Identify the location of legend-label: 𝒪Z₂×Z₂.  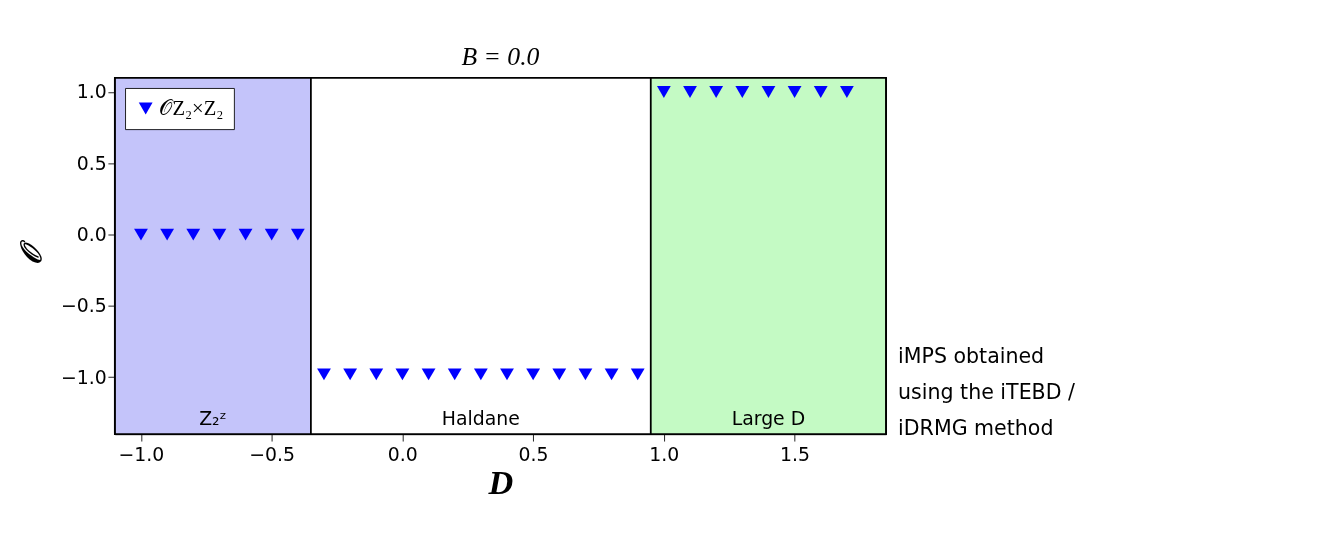
(191, 107).